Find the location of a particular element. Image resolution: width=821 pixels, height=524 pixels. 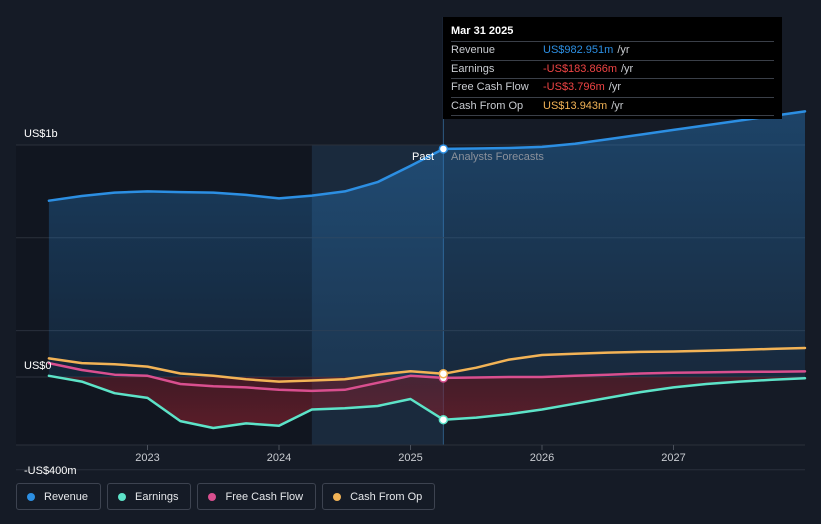

tooltip-label: Earnings is located at coordinates (473, 68).